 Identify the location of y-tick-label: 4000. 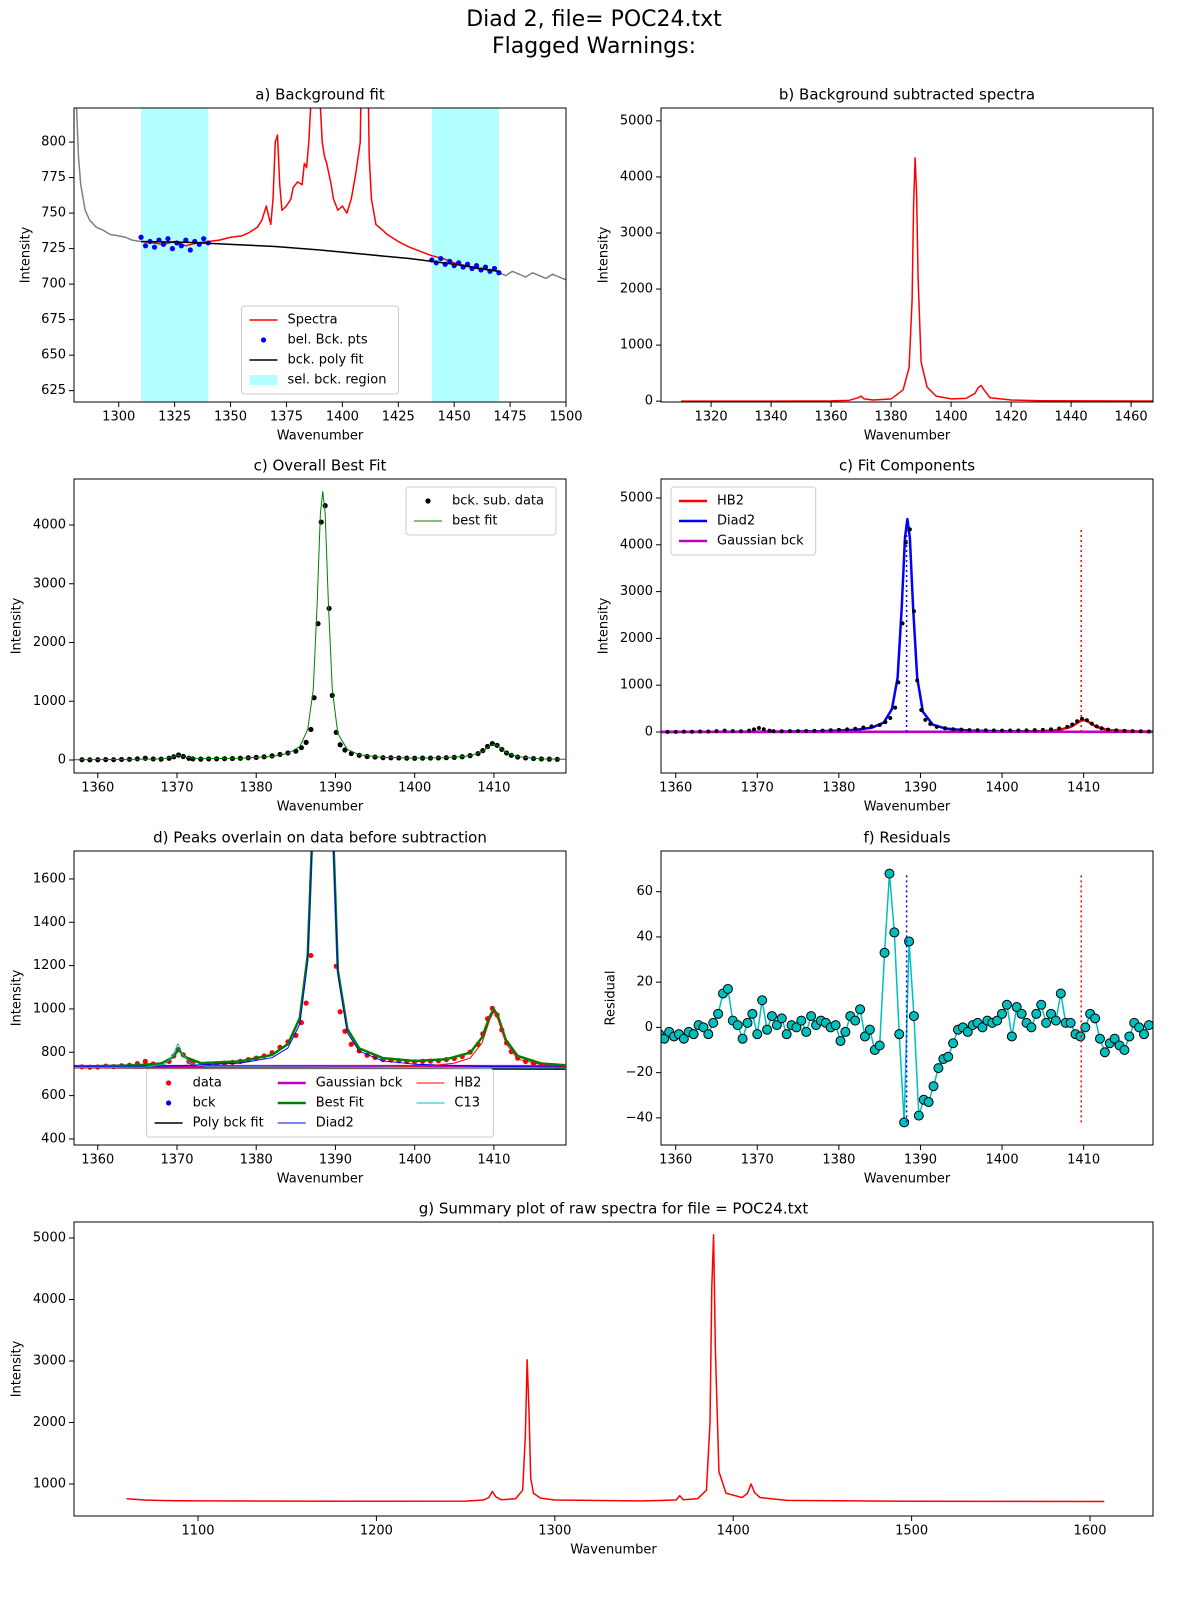
(49, 1299).